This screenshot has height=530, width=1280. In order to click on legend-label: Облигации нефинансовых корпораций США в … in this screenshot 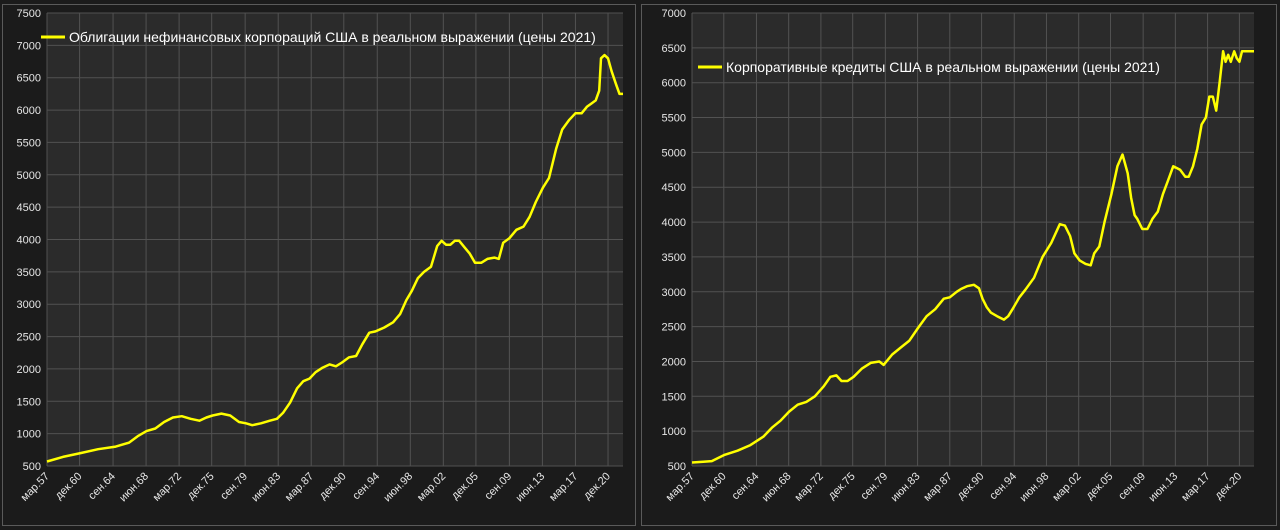, I will do `click(332, 37)`.